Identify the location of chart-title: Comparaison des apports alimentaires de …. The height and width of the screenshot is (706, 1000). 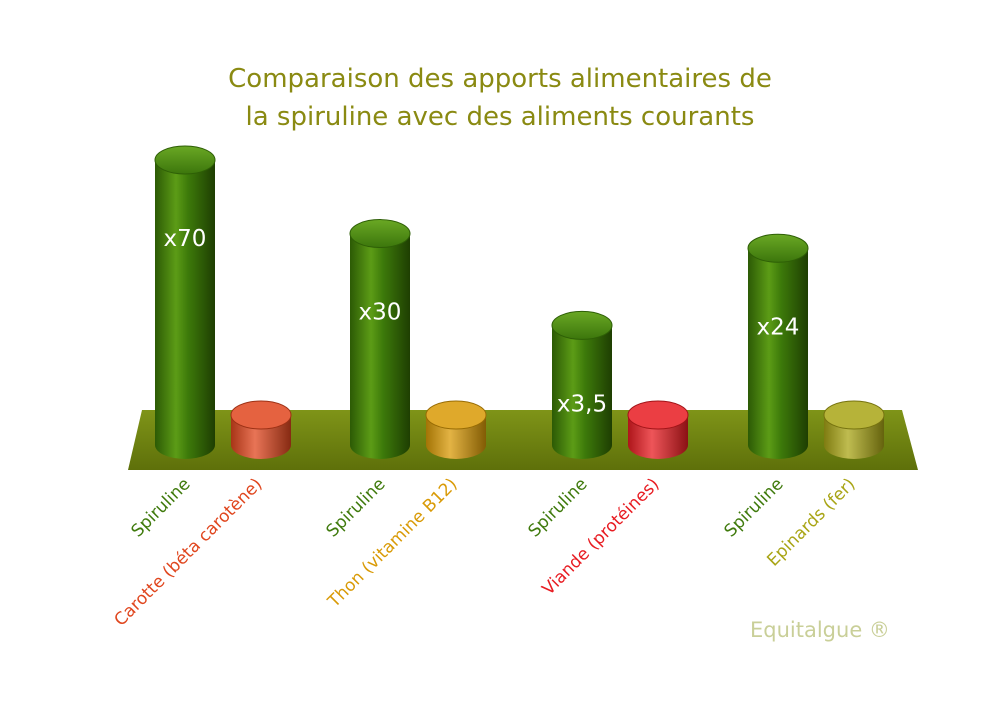
(500, 98).